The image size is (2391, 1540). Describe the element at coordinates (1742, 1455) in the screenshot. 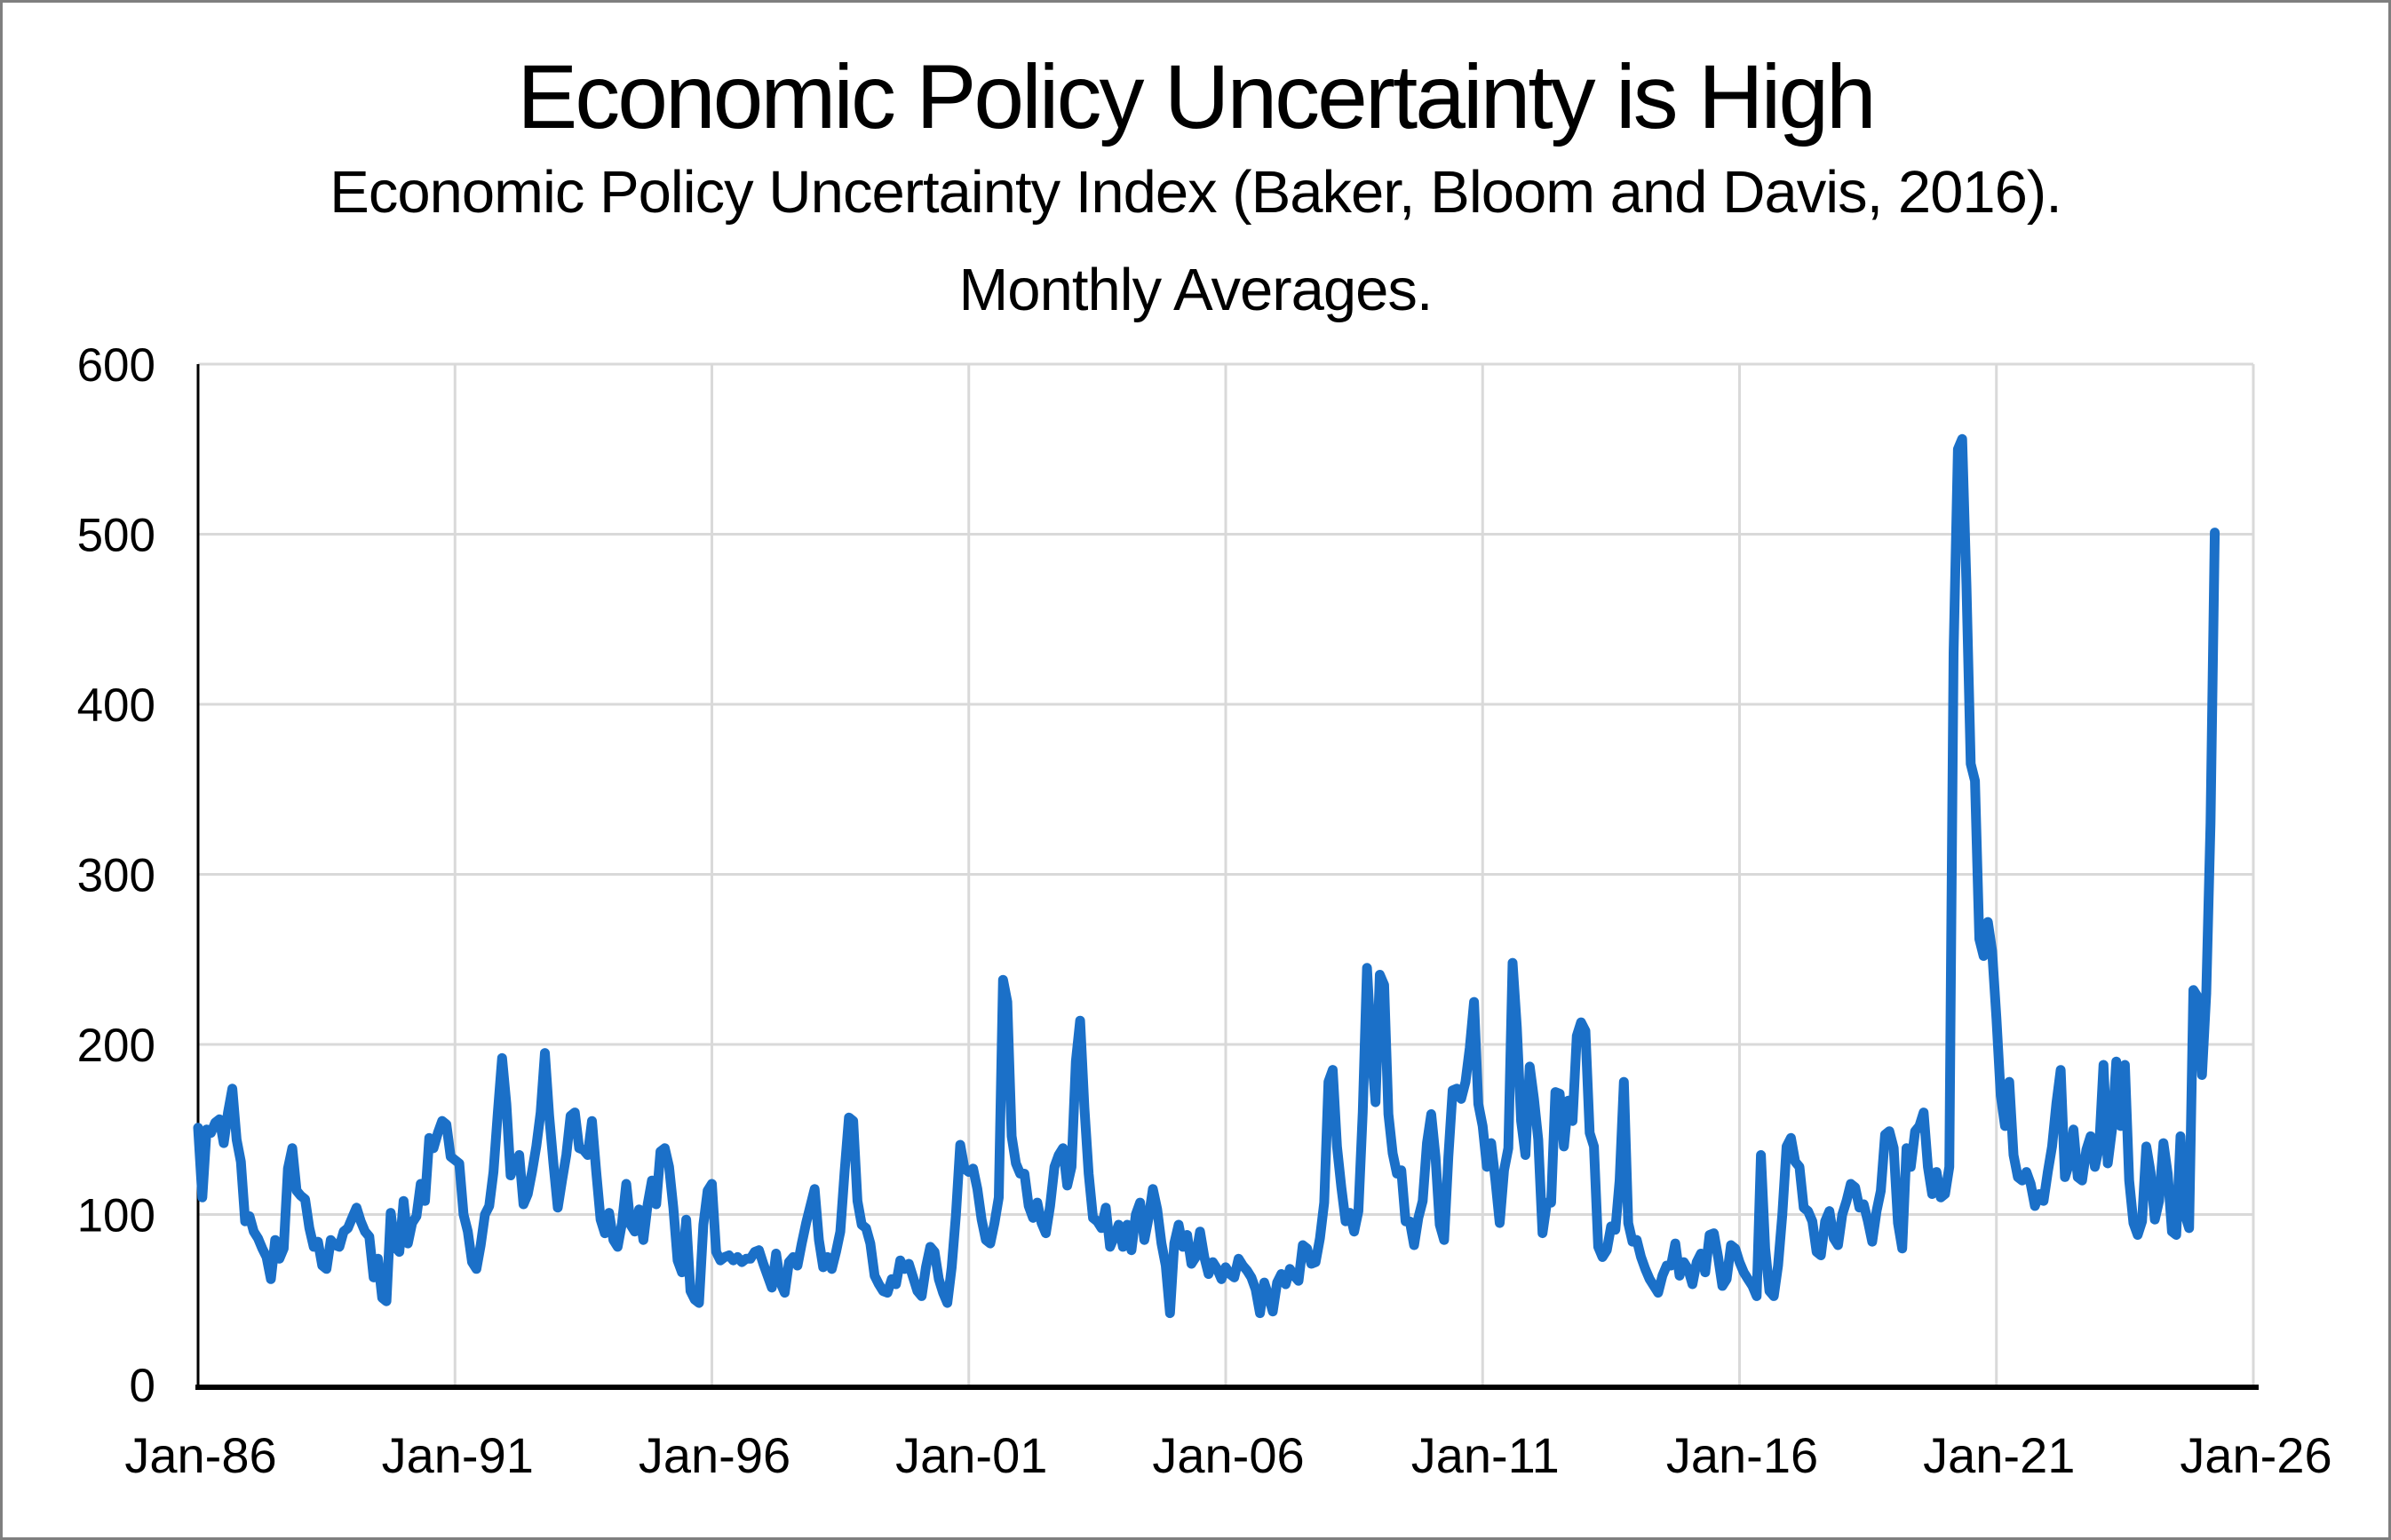

I see `x-tick-label-Jan-16: Jan-16` at that location.